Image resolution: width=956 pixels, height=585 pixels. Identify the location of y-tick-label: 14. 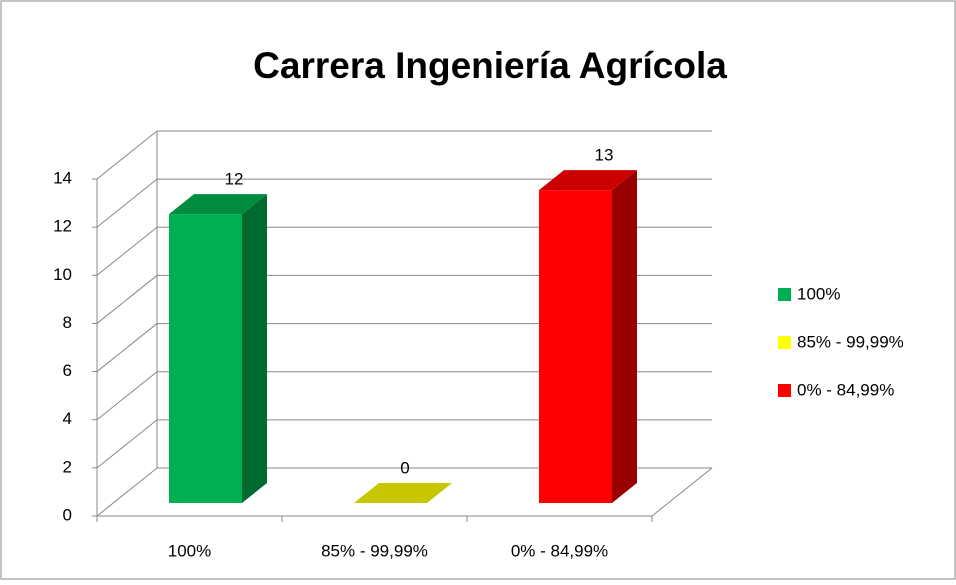
(62, 177).